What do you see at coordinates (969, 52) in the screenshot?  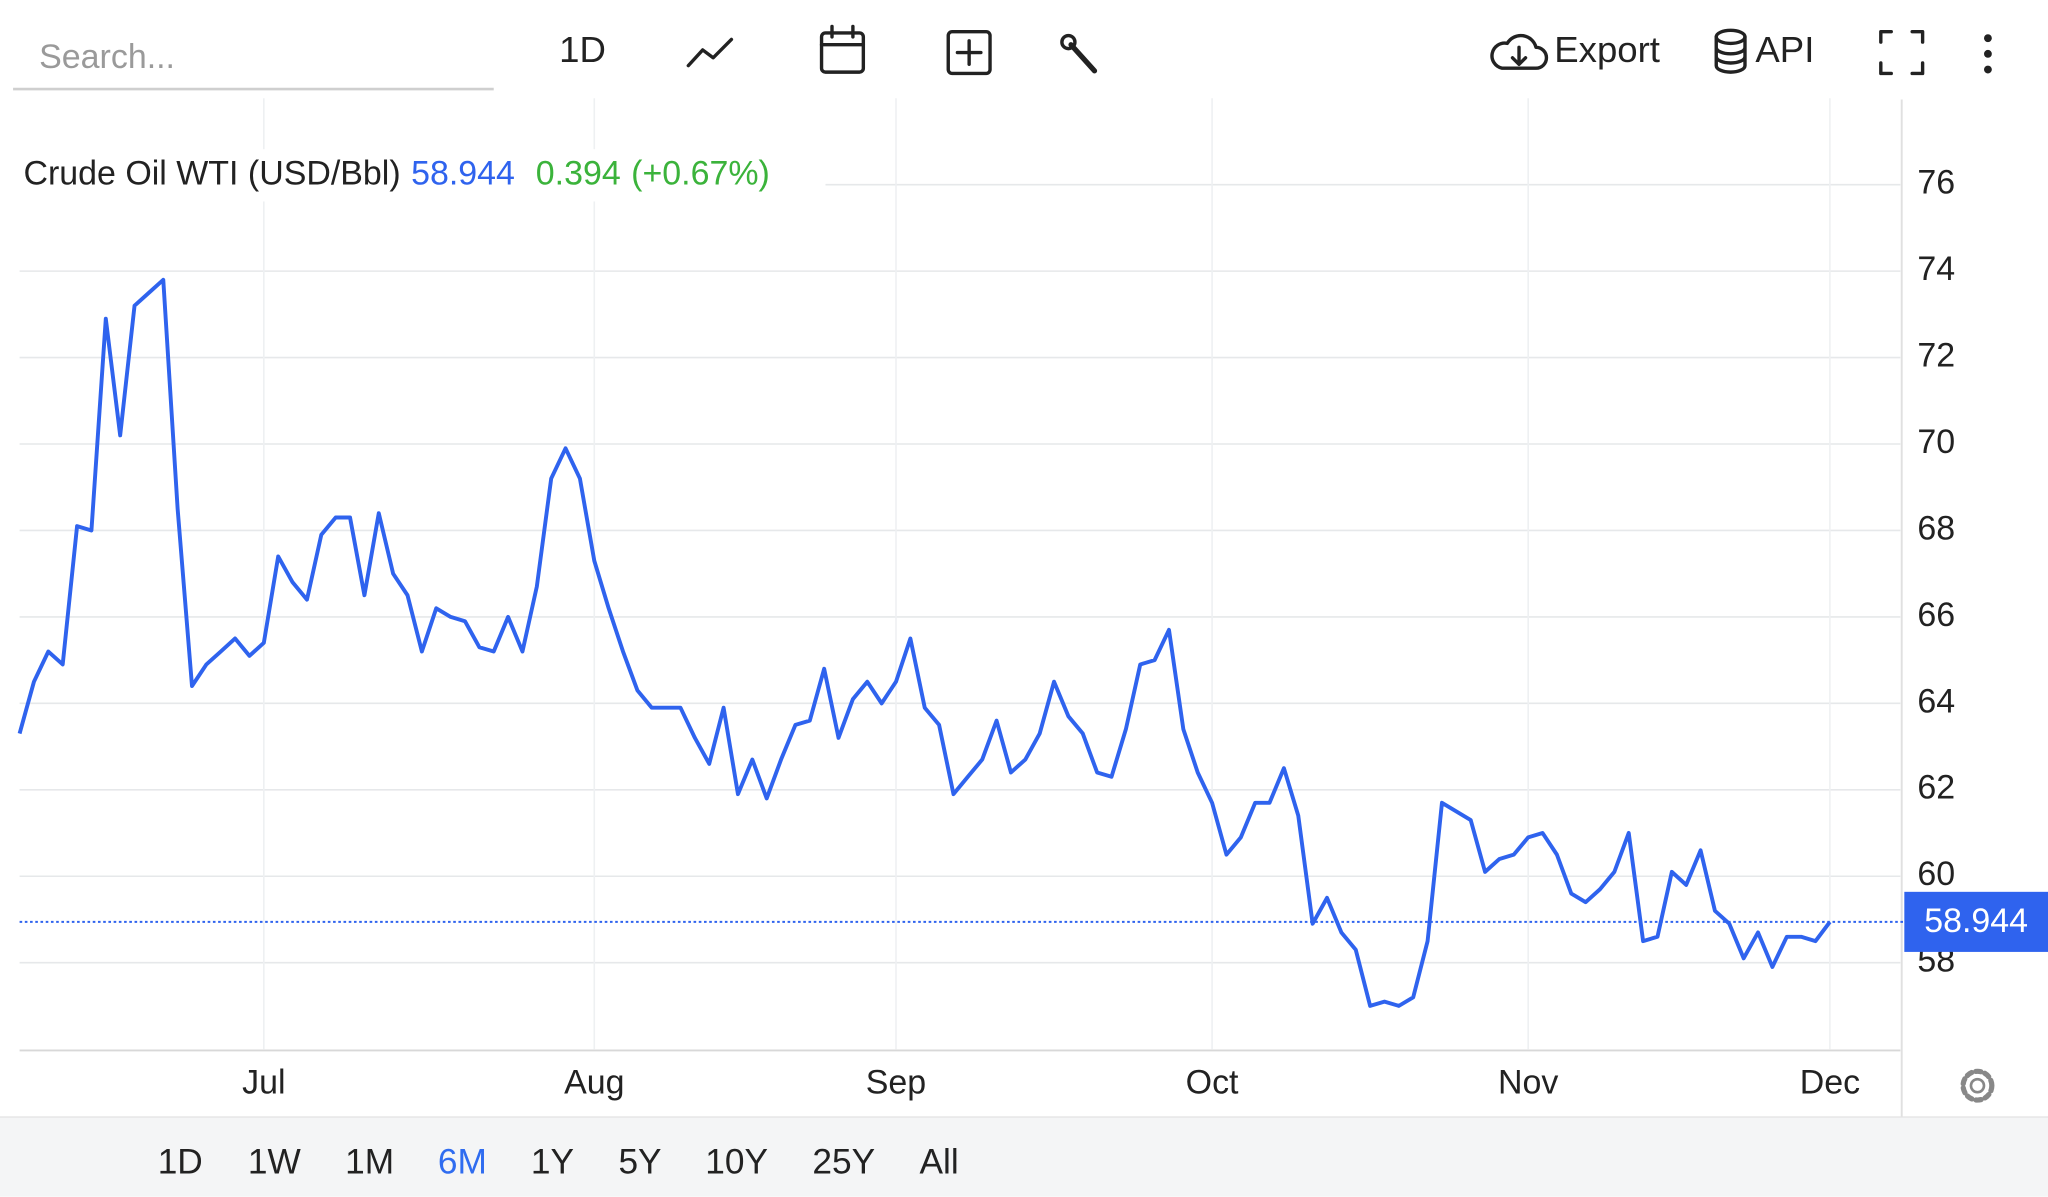 I see `add-indicator-icon` at bounding box center [969, 52].